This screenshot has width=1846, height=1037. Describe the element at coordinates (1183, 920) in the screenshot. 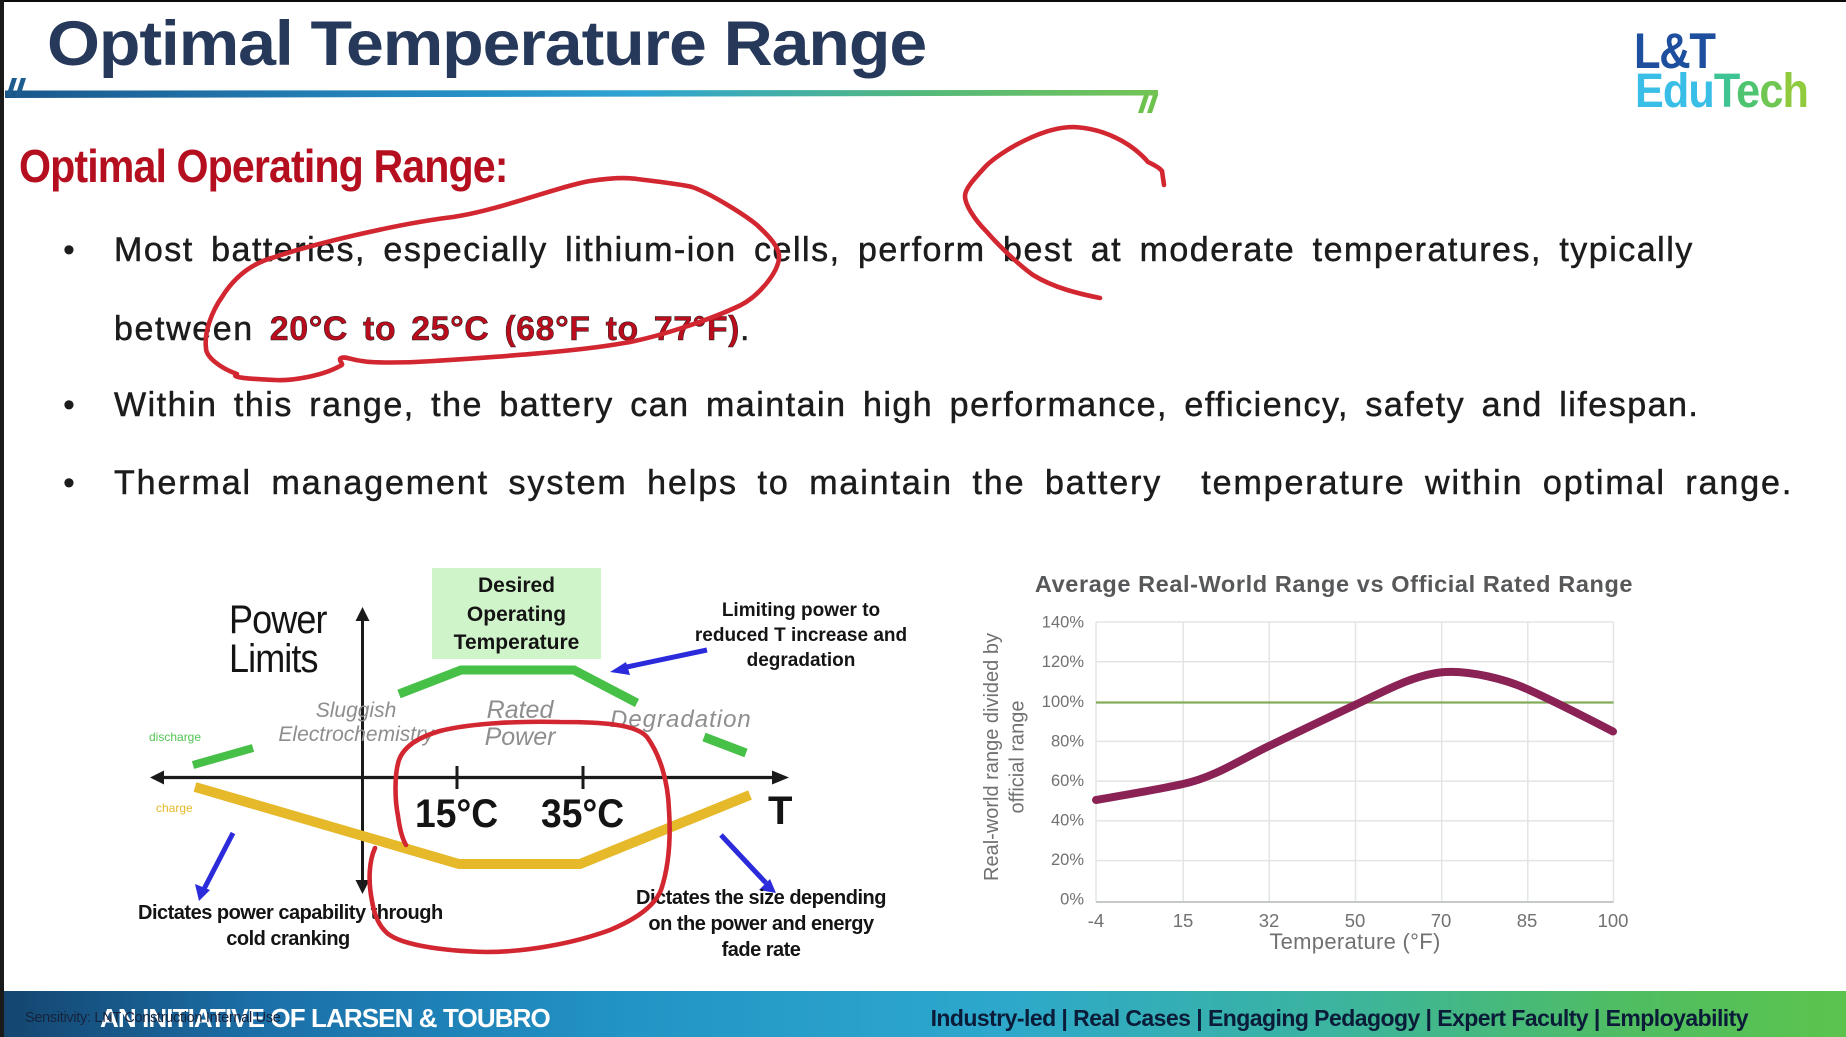

I see `svg-text: 15` at that location.